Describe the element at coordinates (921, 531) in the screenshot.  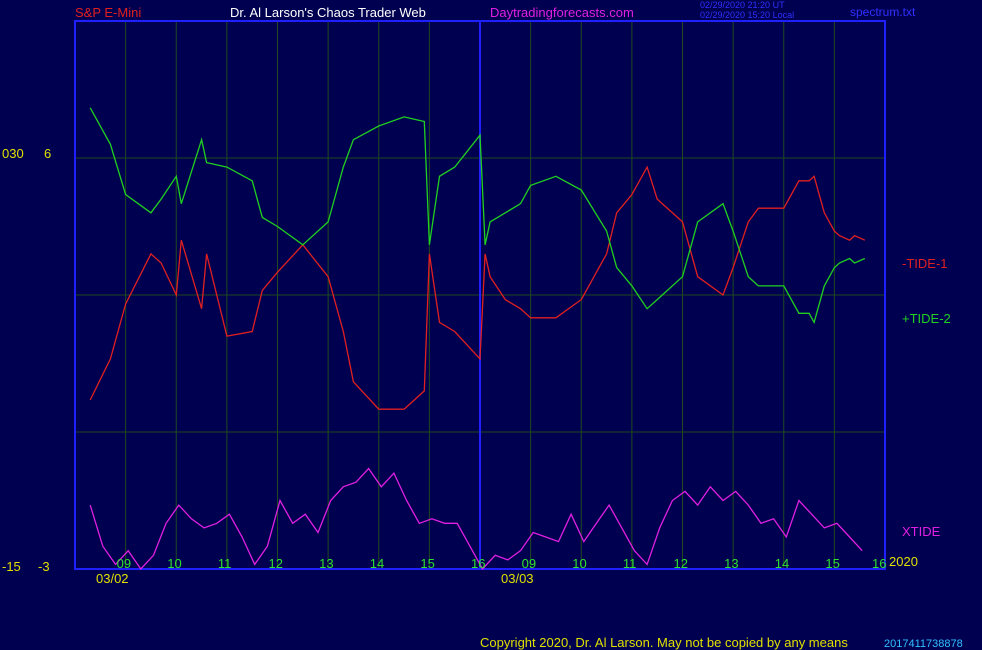
I see `legend-xtide: XTIDE` at that location.